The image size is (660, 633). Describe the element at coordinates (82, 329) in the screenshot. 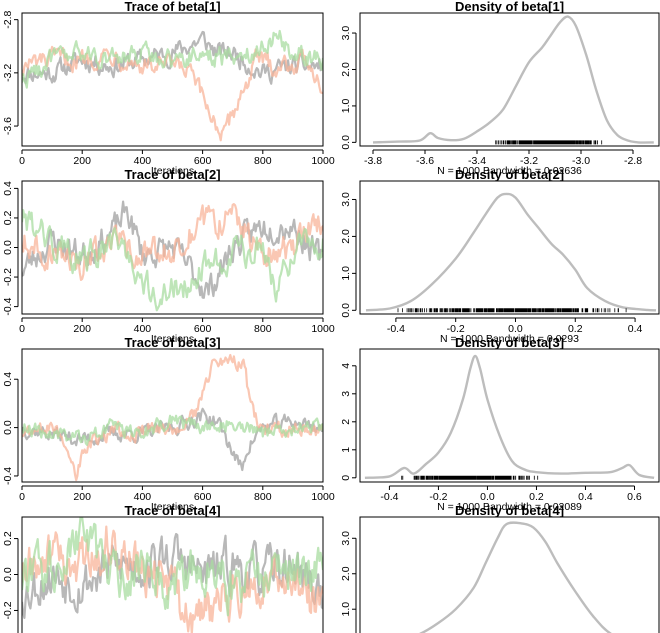

I see `panel-3-x-tick-label: 200` at that location.